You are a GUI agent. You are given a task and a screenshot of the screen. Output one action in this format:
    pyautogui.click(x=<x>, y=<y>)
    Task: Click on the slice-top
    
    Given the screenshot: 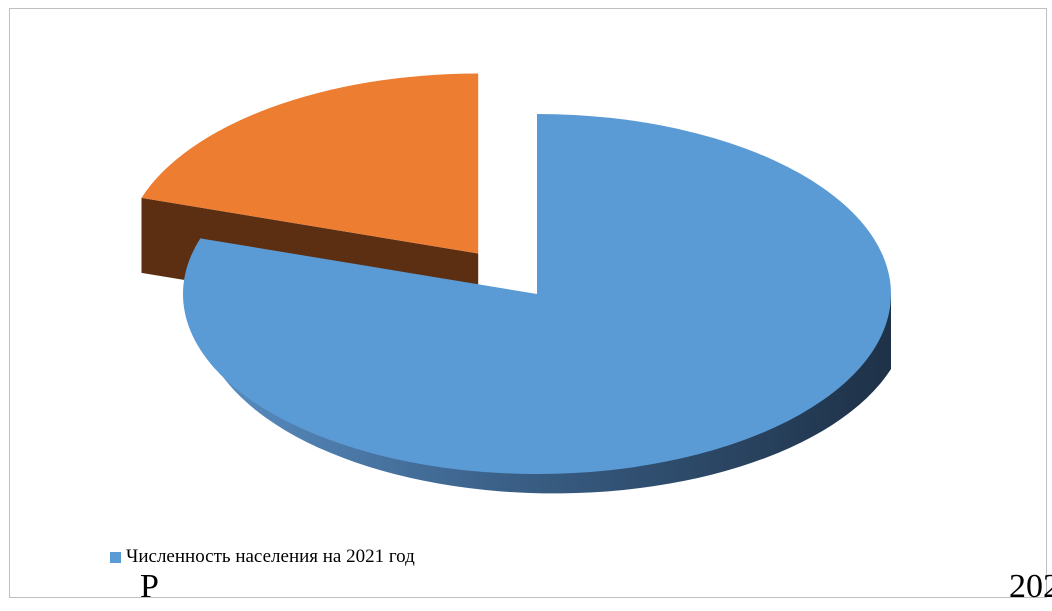 What is the action you would take?
    pyautogui.click(x=310, y=163)
    